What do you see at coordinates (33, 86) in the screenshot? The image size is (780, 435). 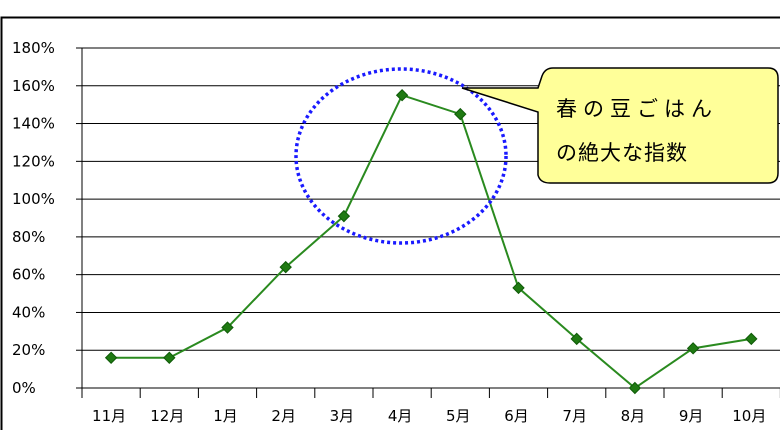 I see `y-tick-label: 160%` at bounding box center [33, 86].